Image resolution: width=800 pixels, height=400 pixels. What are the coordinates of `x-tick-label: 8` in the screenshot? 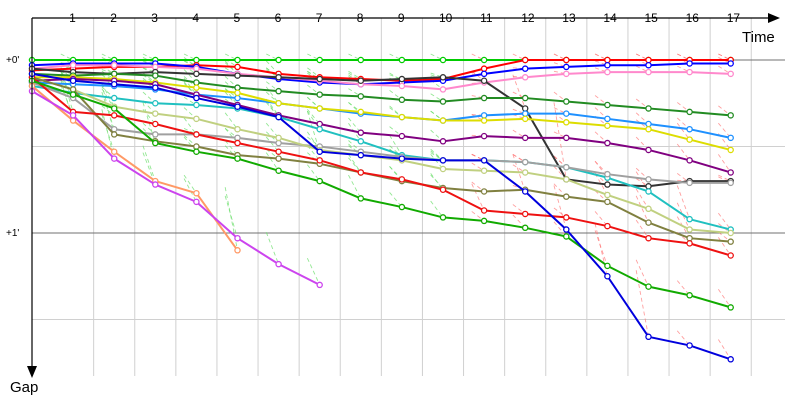 It's located at (360, 18).